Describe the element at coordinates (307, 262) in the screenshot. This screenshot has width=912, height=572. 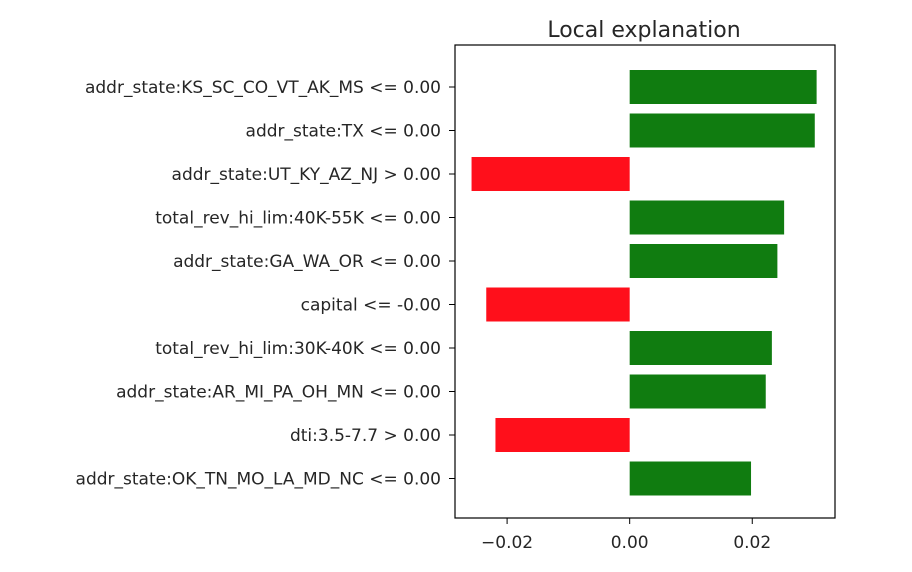
I see `y-tick-label-5: addr_state:GA_WA_OR <= 0.00` at that location.